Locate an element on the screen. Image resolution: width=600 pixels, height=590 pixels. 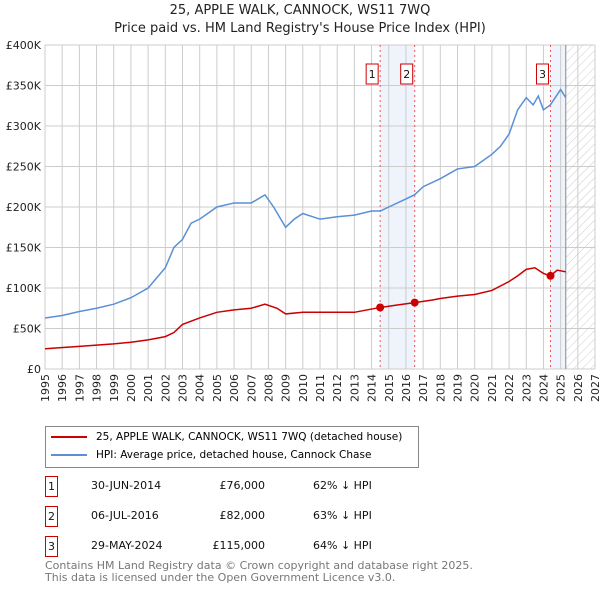
sale-marker-label: 3 is located at coordinates (542, 74).